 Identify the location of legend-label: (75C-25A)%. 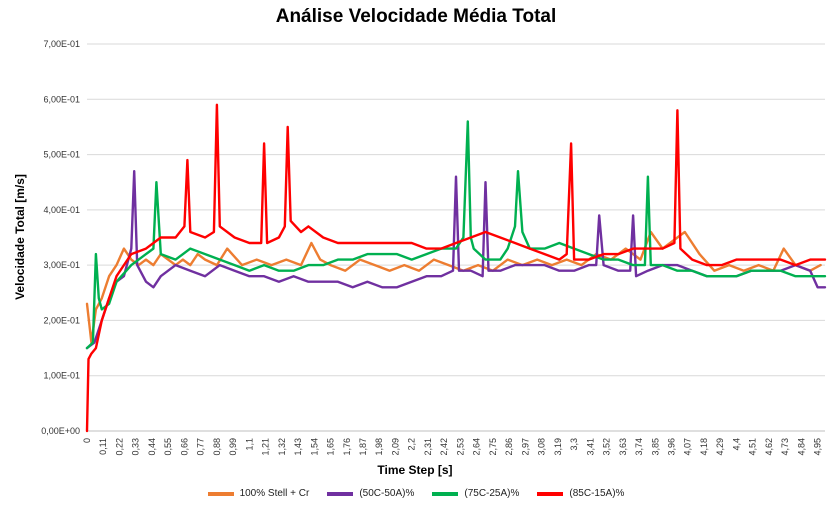
(492, 493).